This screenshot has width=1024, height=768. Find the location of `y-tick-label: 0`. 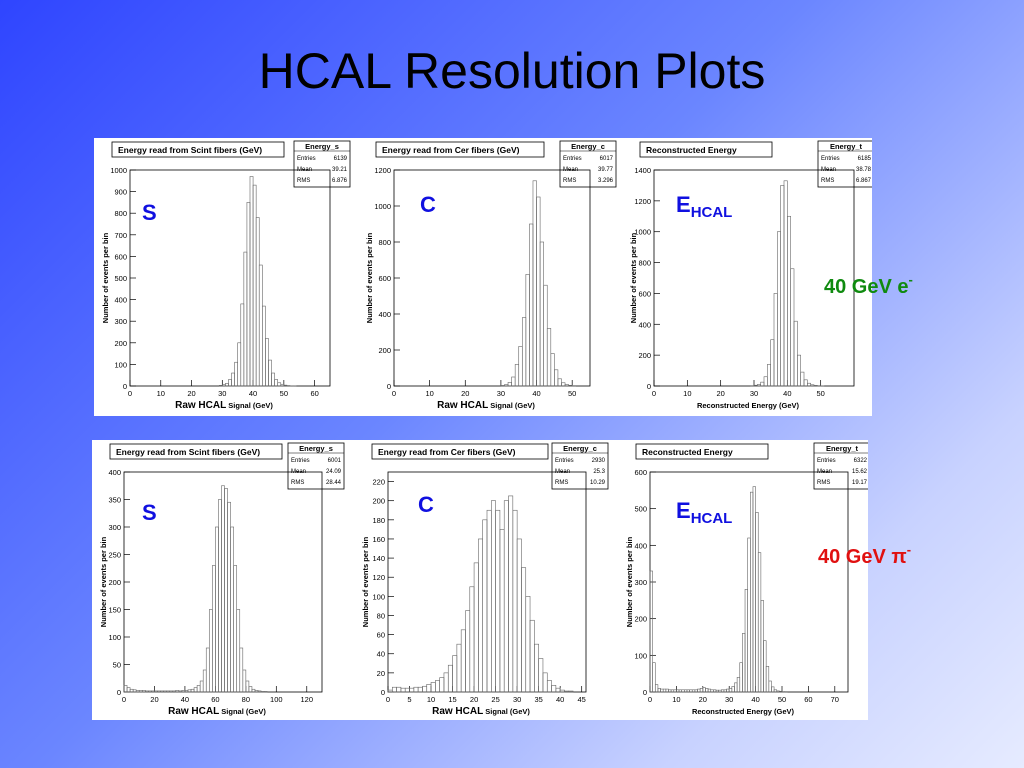

y-tick-label: 0 is located at coordinates (125, 386).